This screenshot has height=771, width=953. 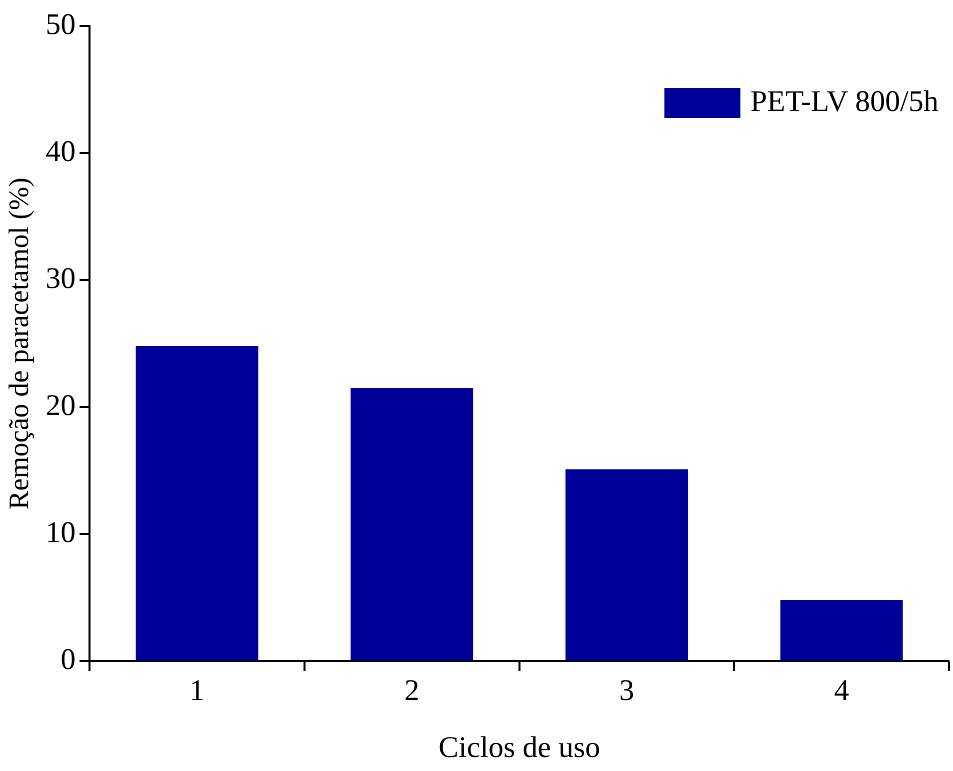 I want to click on y-axis-title: Remoção de paracetamol (%), so click(x=20, y=344).